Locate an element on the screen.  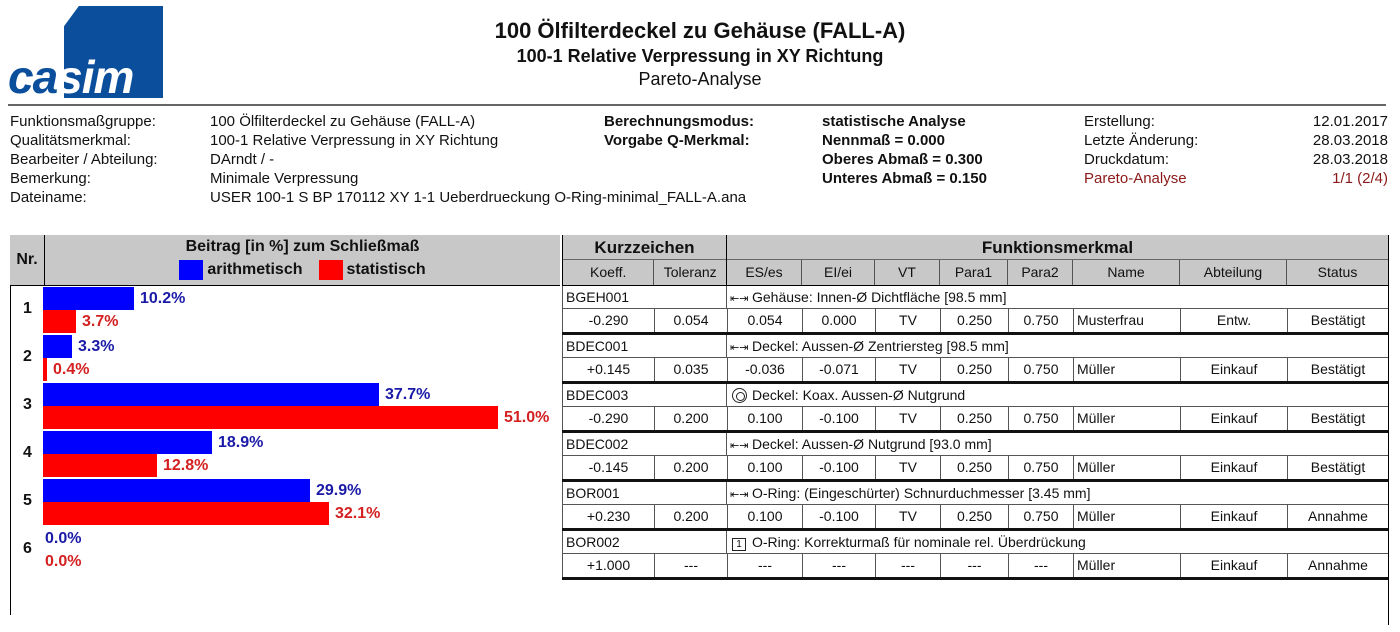
col-vt: VT is located at coordinates (907, 272).